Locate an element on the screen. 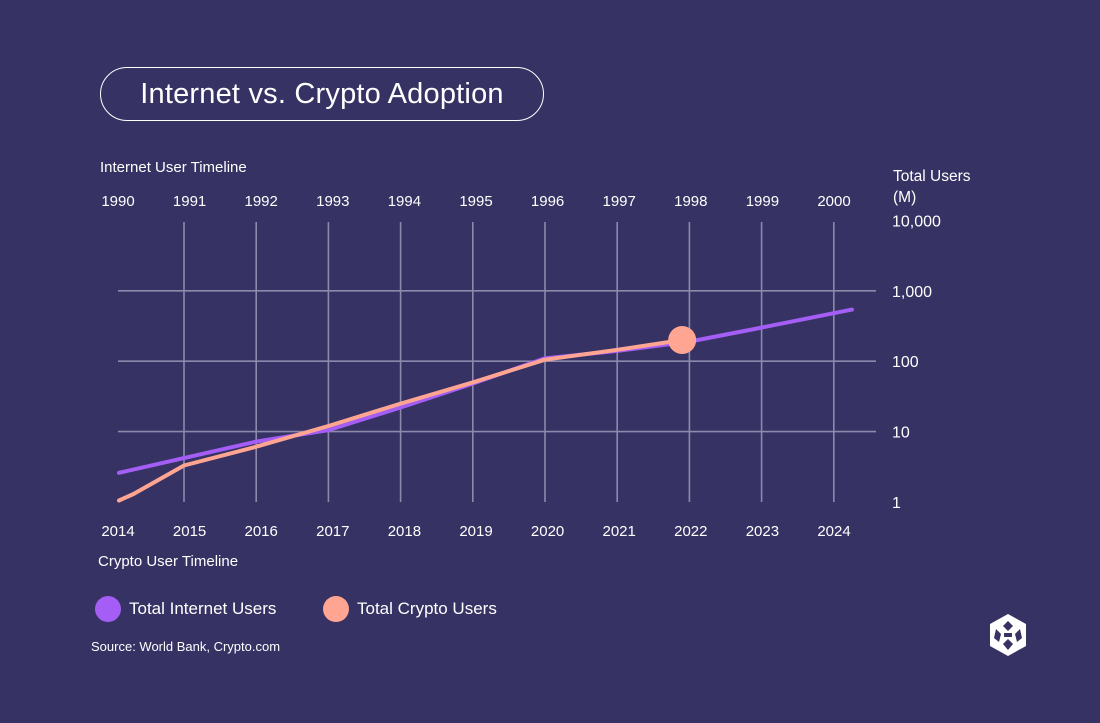 Image resolution: width=1100 pixels, height=723 pixels. y-axis-title: Total Users (M) is located at coordinates (932, 187).